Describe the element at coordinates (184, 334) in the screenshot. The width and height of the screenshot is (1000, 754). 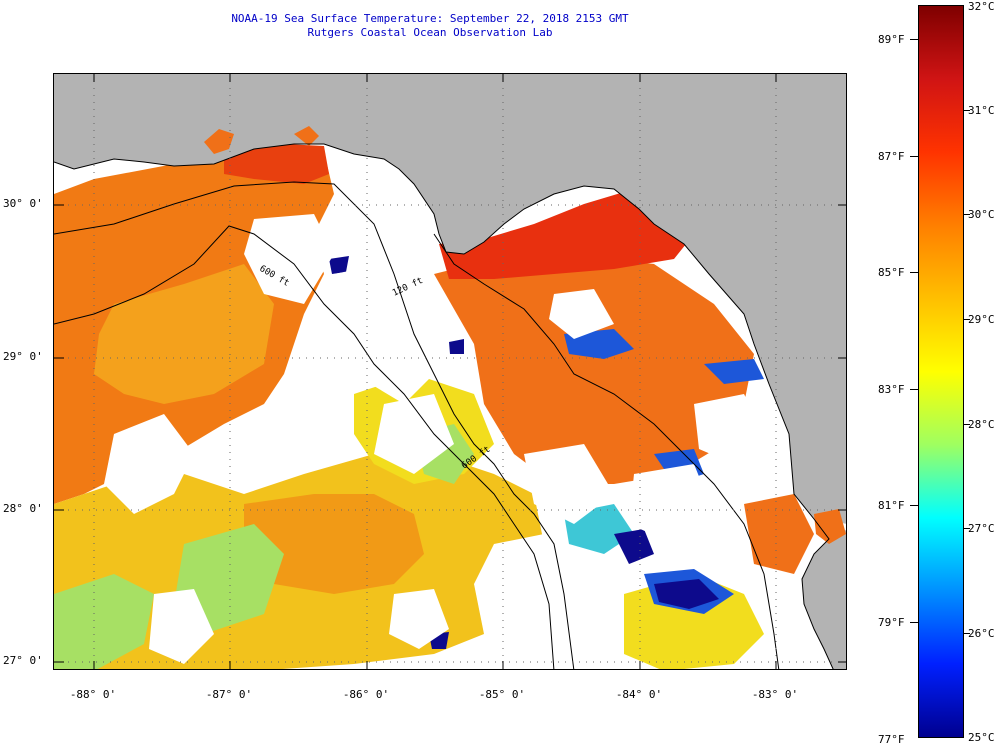
I see `west-light-orange` at that location.